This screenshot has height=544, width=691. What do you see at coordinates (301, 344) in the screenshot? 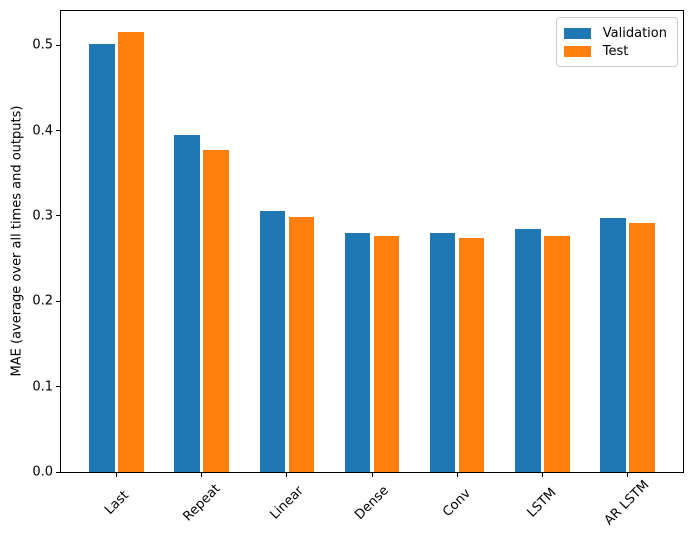
I see `bar-test-linear` at bounding box center [301, 344].